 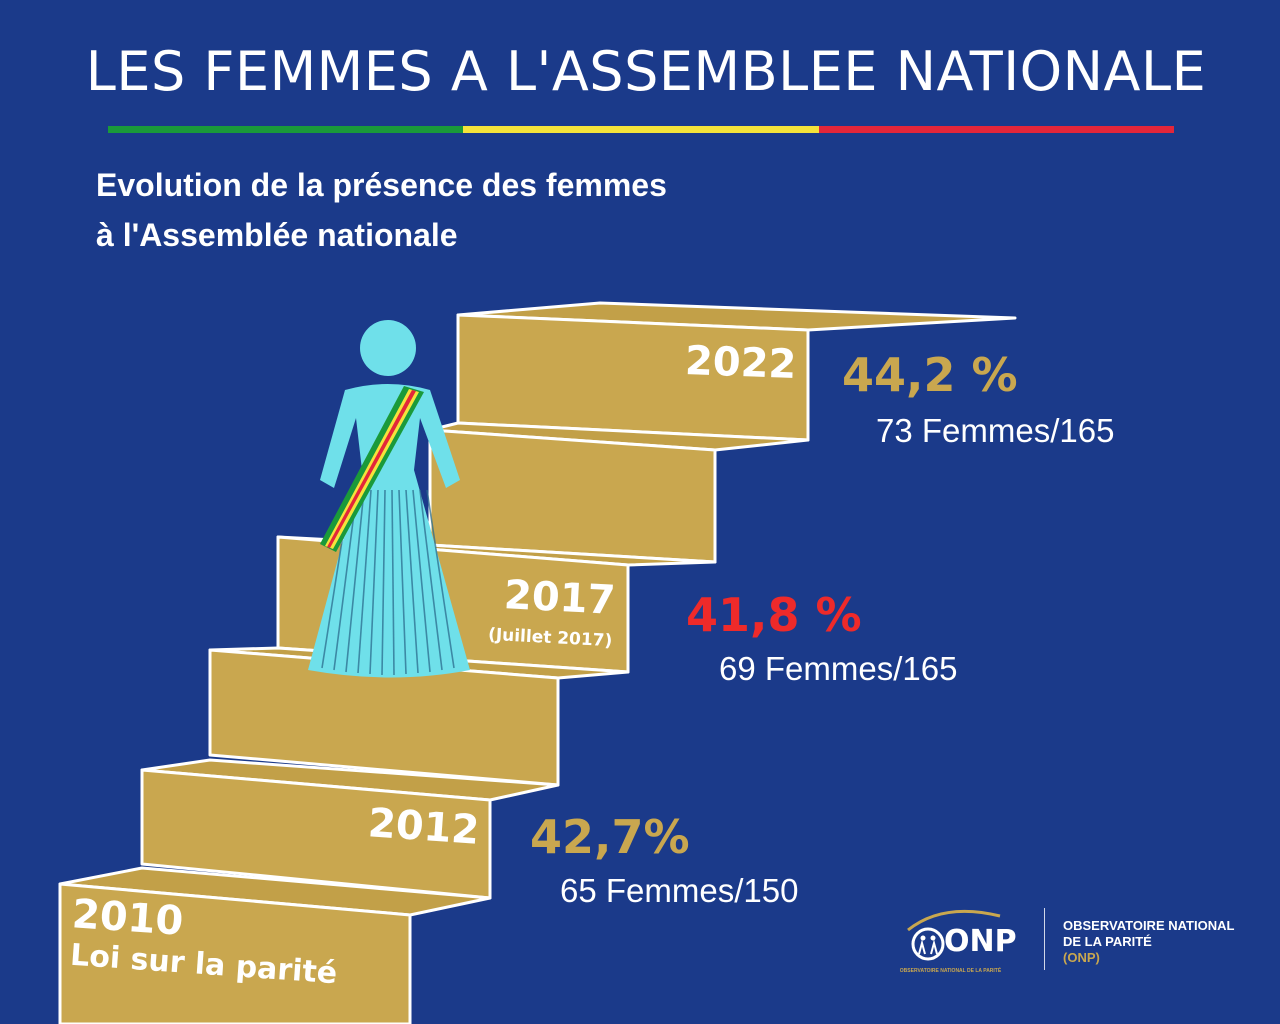 I want to click on flag-yellow-stripe, so click(x=641, y=129).